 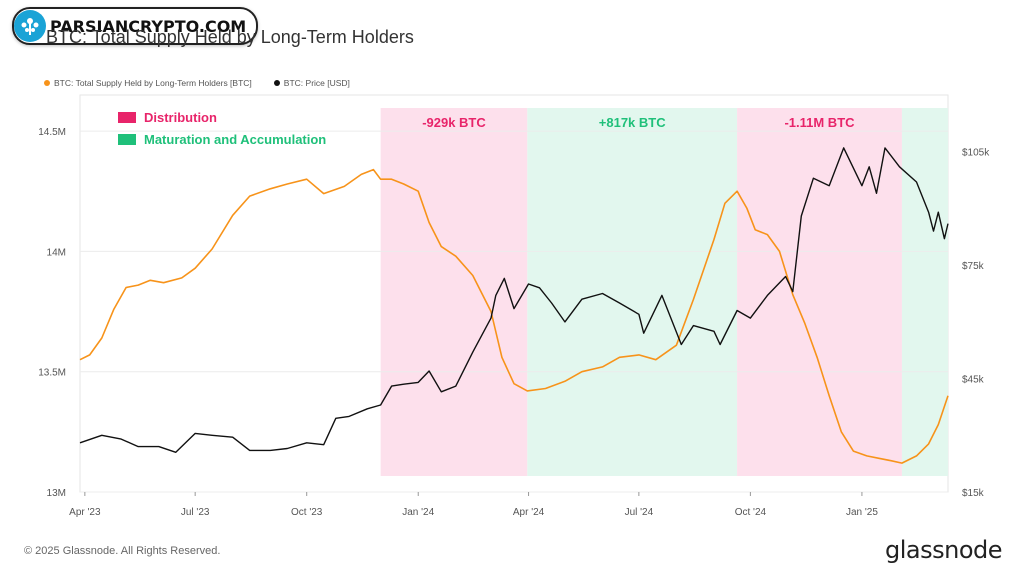 I want to click on box-legend-label-0: Distribution, so click(x=180, y=117).